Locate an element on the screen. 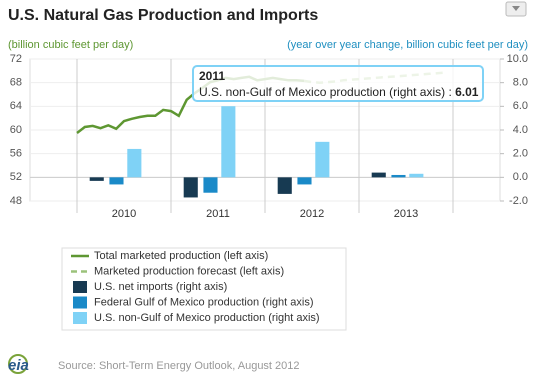 Image resolution: width=536 pixels, height=382 pixels. logo-ring is located at coordinates (18, 364).